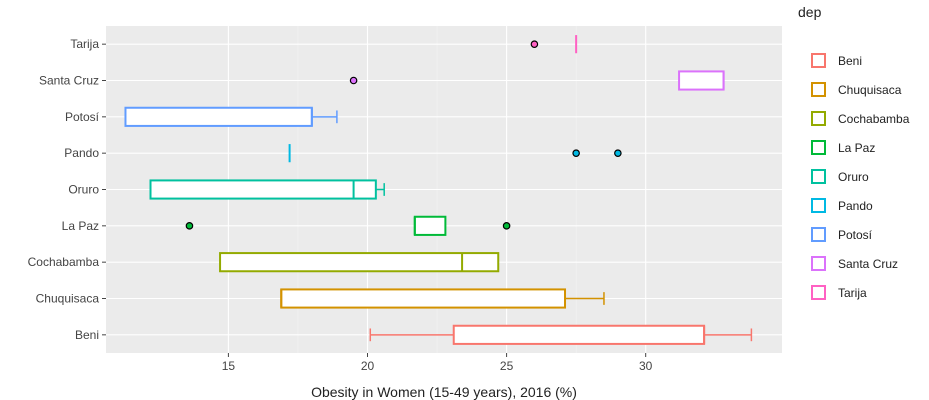 Image resolution: width=929 pixels, height=400 pixels. I want to click on y-tick-label: Chuquisaca, so click(68, 299).